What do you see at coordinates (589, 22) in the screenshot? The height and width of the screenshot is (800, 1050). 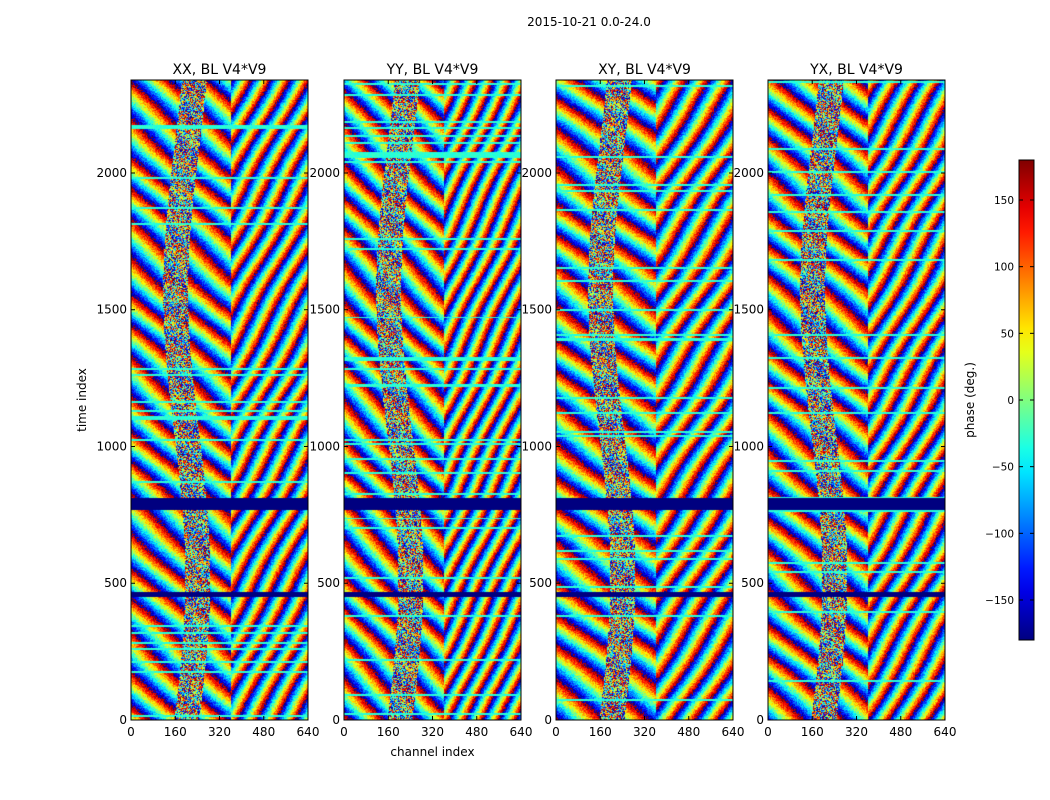 I see `figure-suptitle: 2015-10-21 0.0-24.0` at bounding box center [589, 22].